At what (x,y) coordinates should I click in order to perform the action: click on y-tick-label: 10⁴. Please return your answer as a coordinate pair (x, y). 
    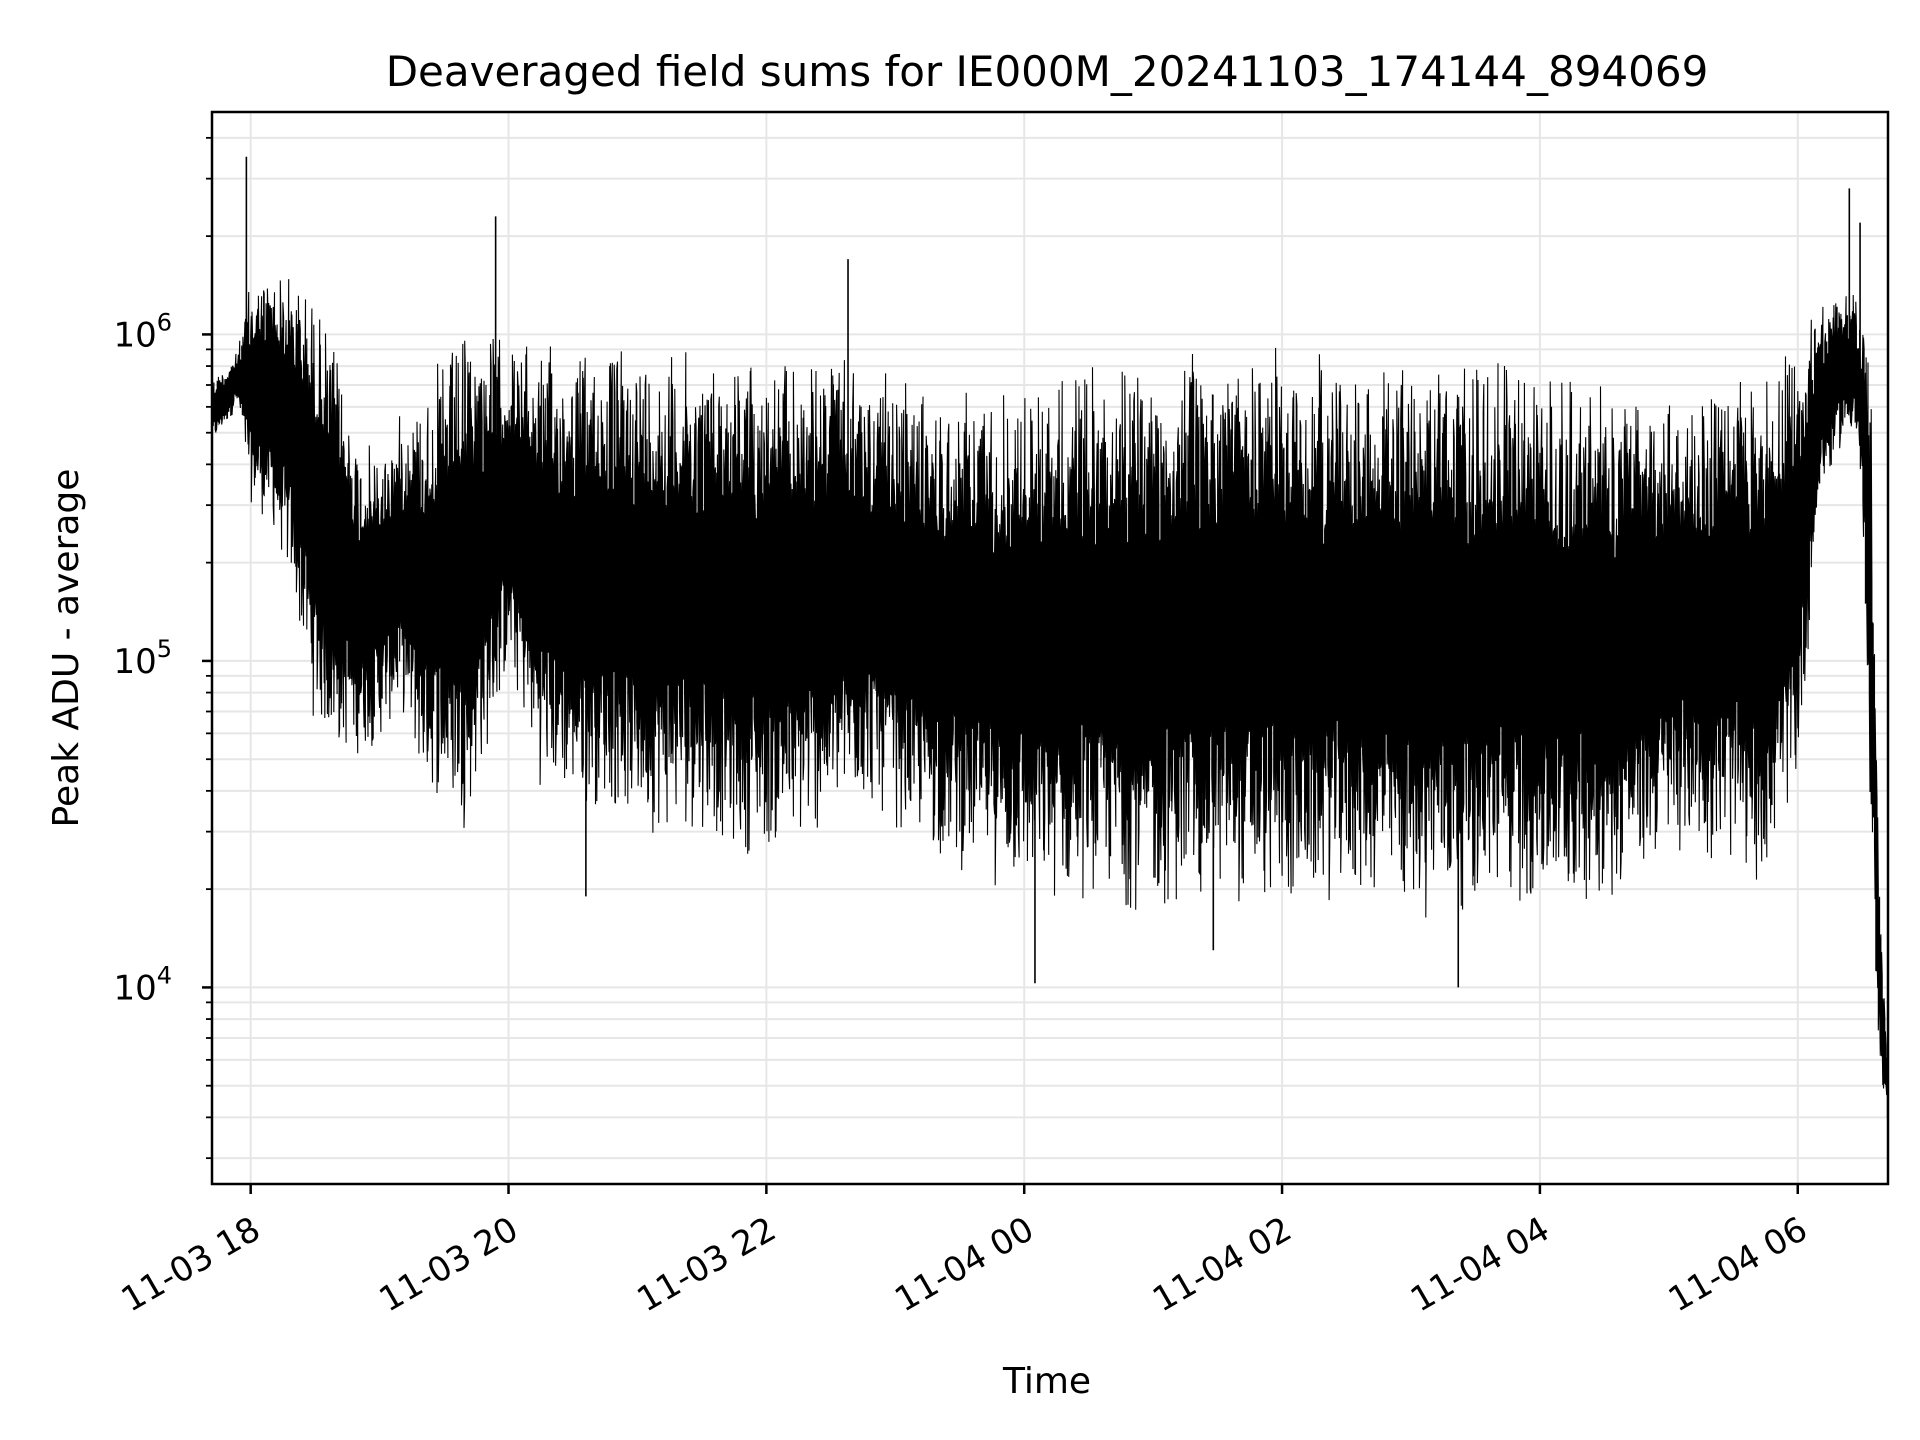
    Looking at the image, I should click on (142, 984).